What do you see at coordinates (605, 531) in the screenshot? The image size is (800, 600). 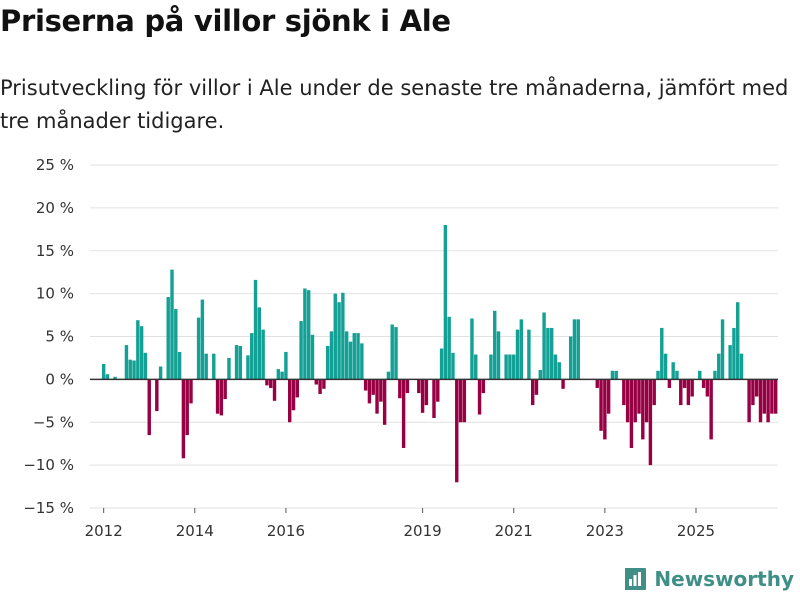 I see `x-tick-label: 2023` at bounding box center [605, 531].